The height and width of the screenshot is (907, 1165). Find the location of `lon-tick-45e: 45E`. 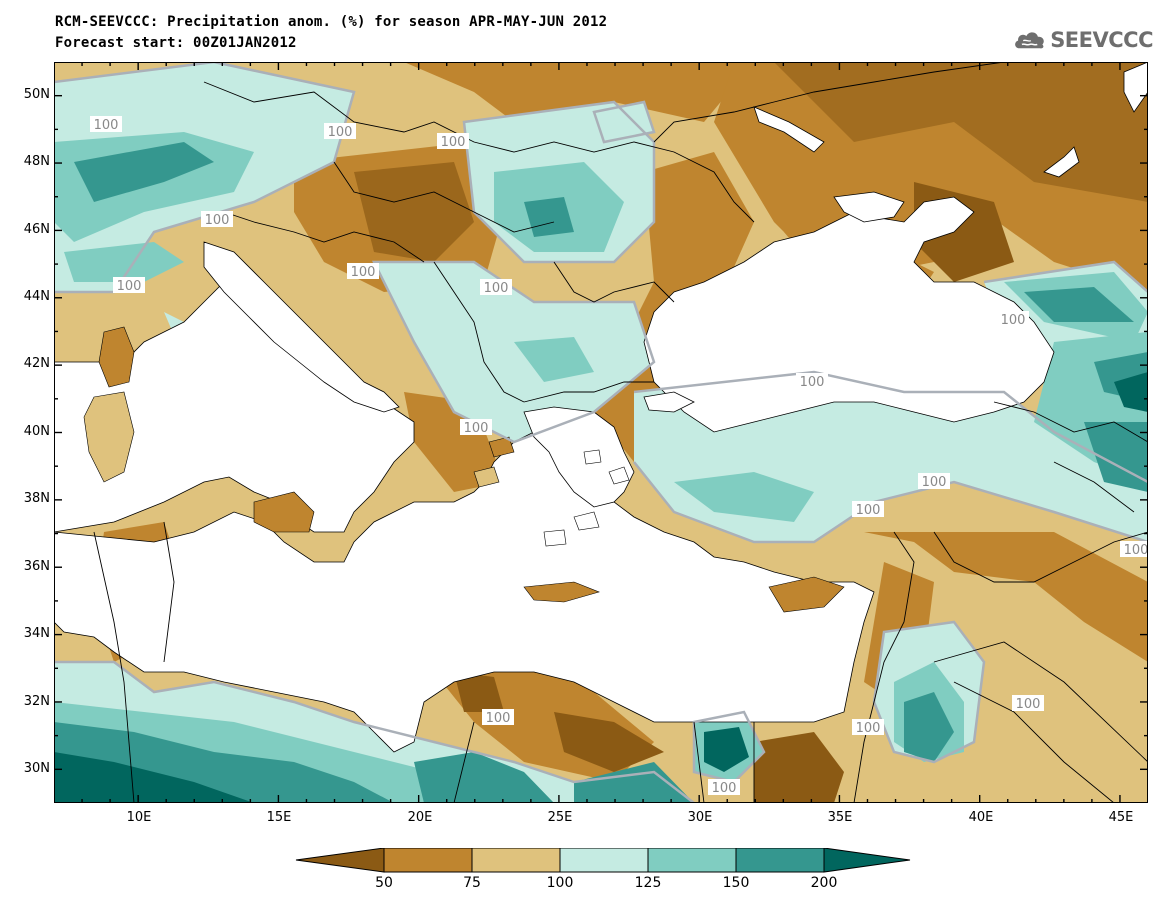

lon-tick-45e: 45E is located at coordinates (1121, 817).